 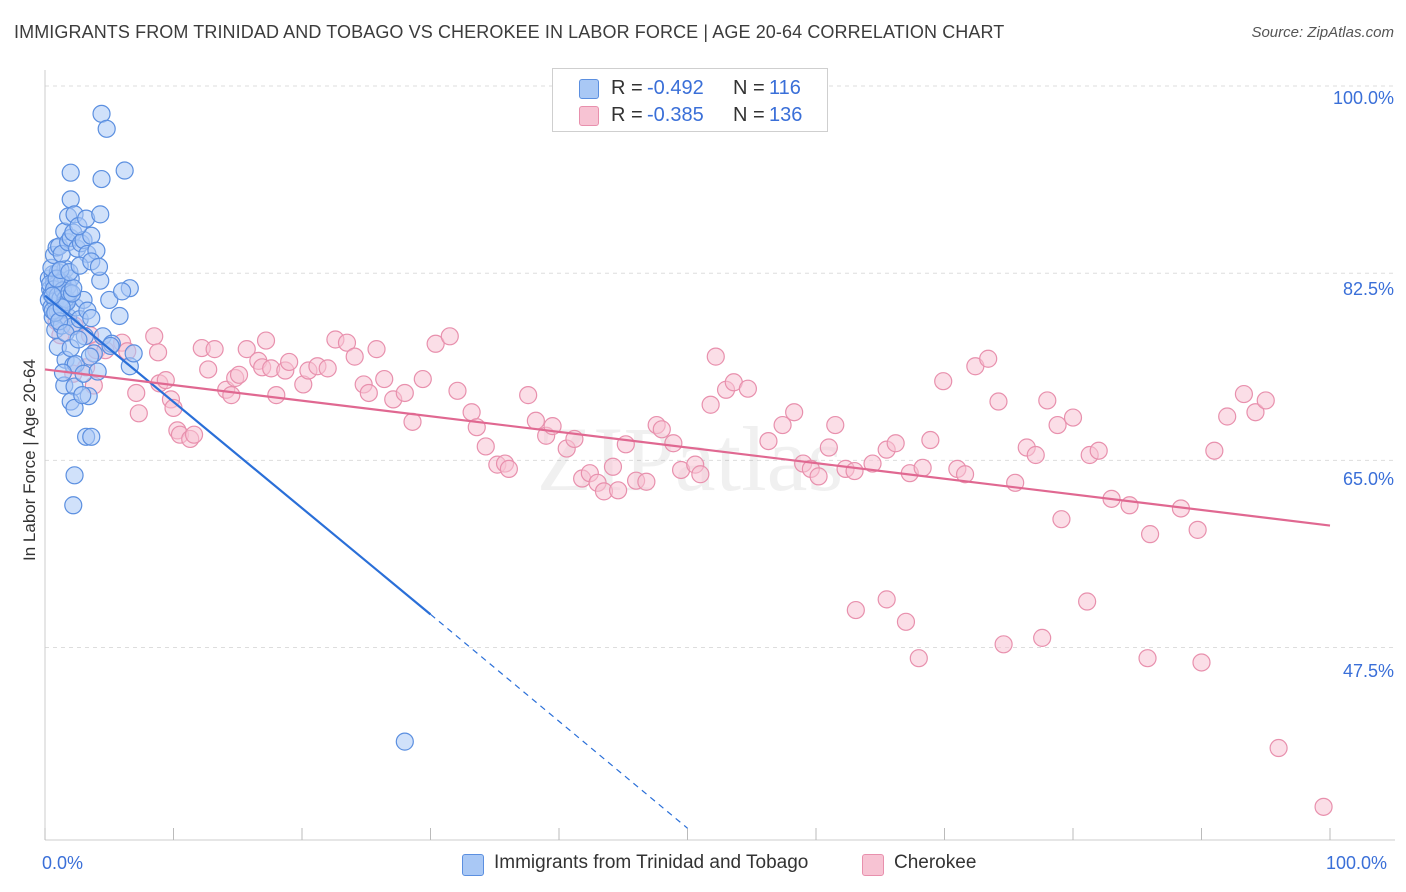 What do you see at coordinates (786, 115) in the screenshot?
I see `n-value: 136` at bounding box center [786, 115].